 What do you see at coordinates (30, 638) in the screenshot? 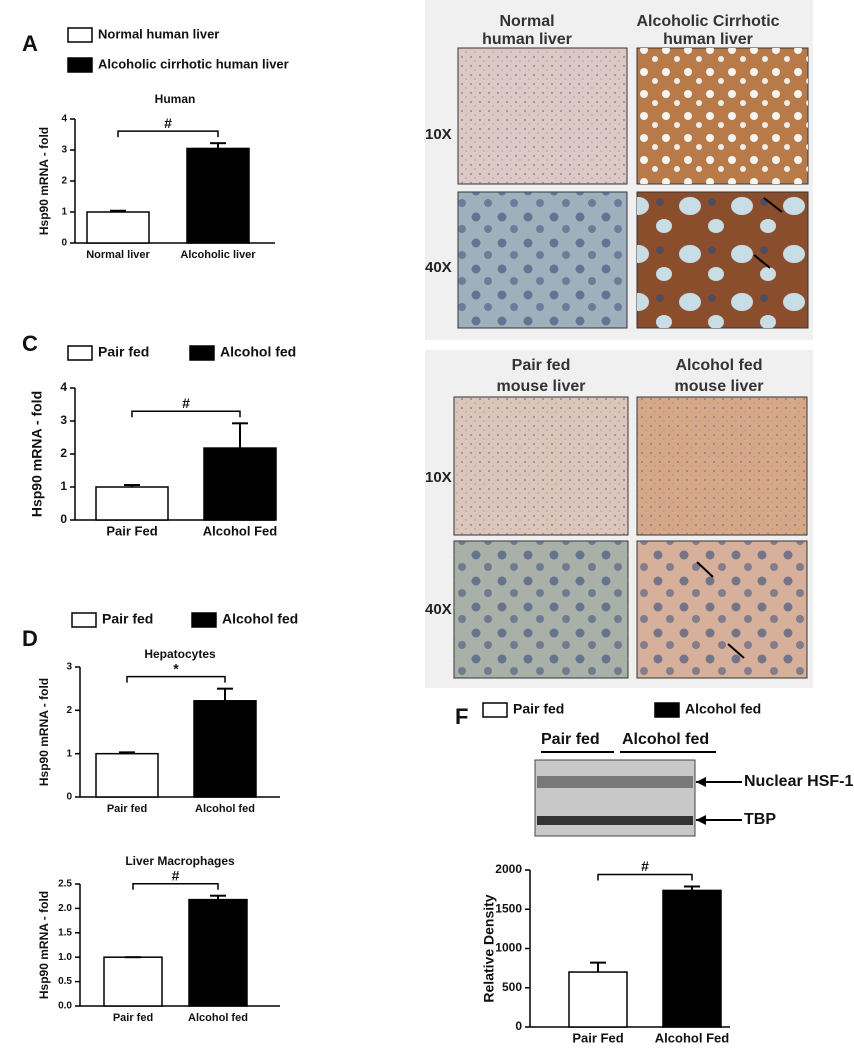
I see `panel-label: D` at bounding box center [30, 638].